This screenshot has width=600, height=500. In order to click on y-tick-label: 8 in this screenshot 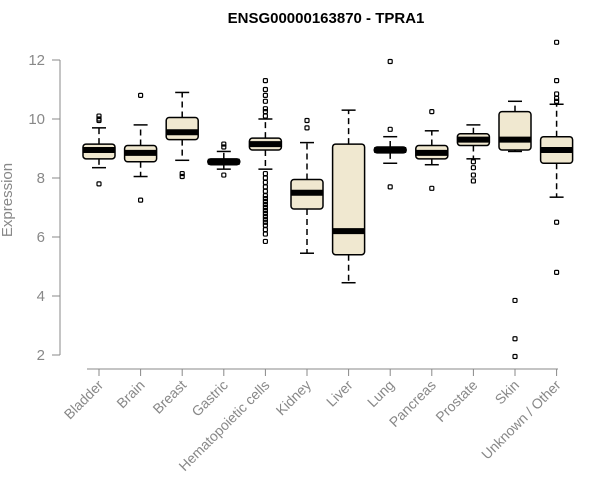, I will do `click(41, 178)`.